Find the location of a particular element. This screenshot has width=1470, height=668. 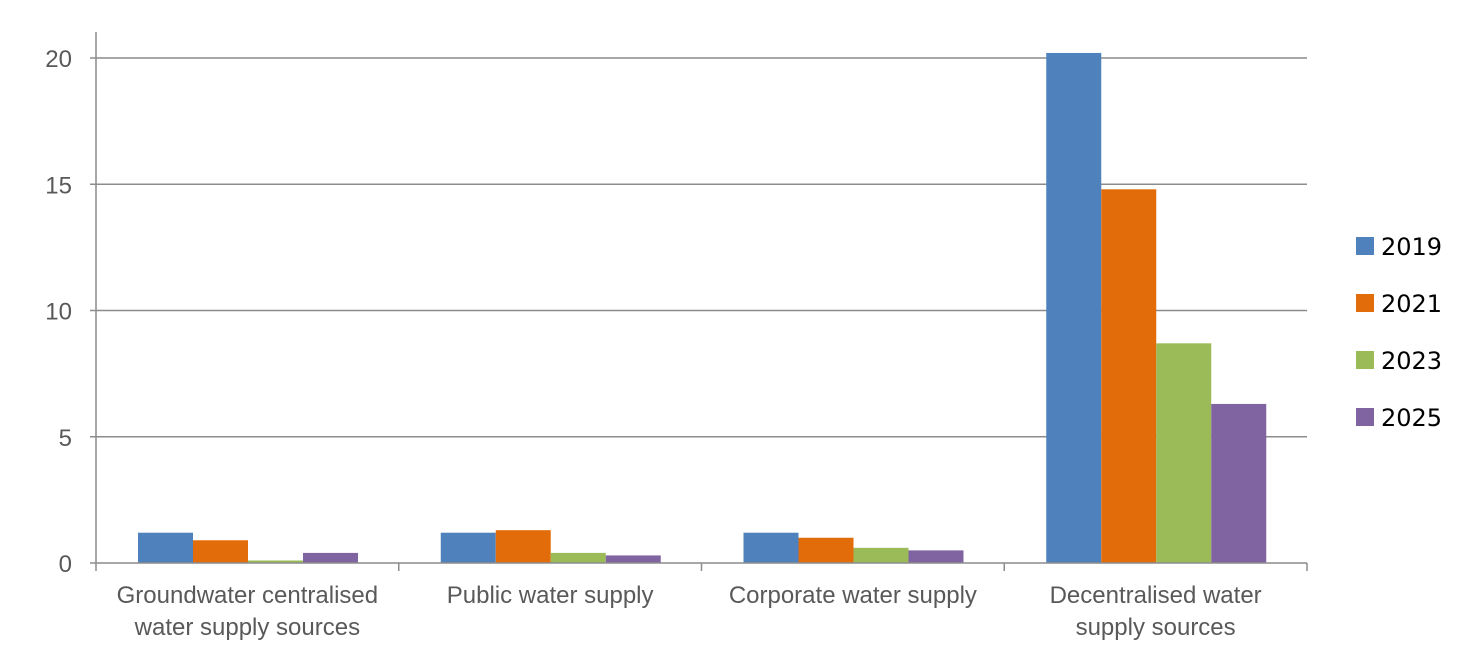

y-tick-labels: 0 5 10 15 20 is located at coordinates (58, 312).